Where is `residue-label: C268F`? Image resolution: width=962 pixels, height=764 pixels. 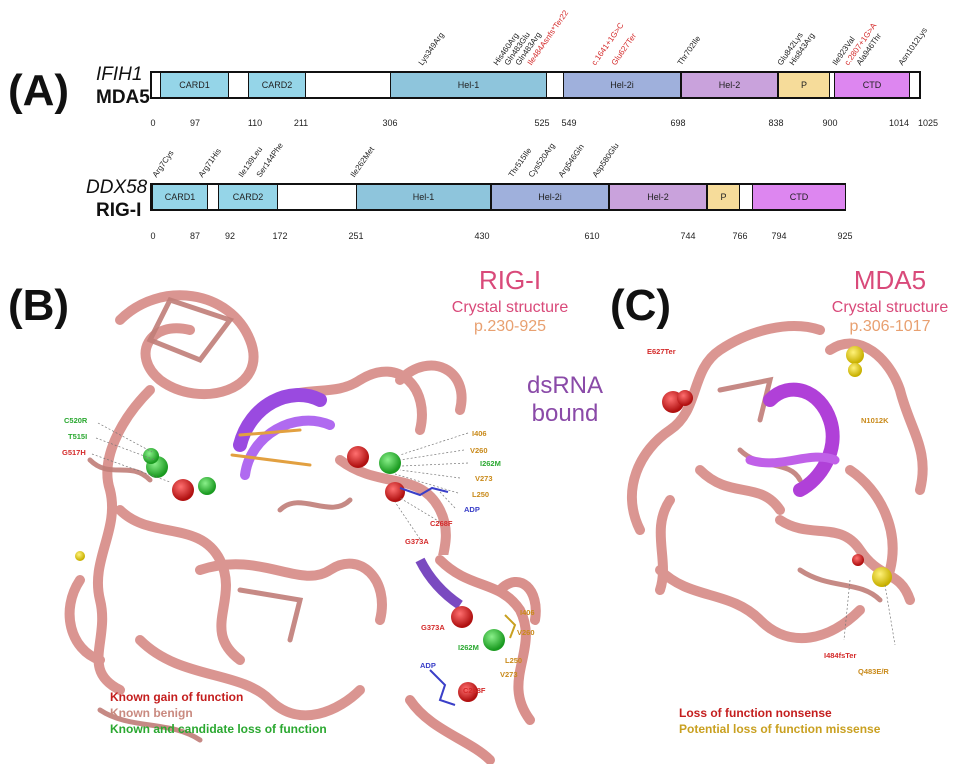
residue-label: C268F is located at coordinates (441, 523).